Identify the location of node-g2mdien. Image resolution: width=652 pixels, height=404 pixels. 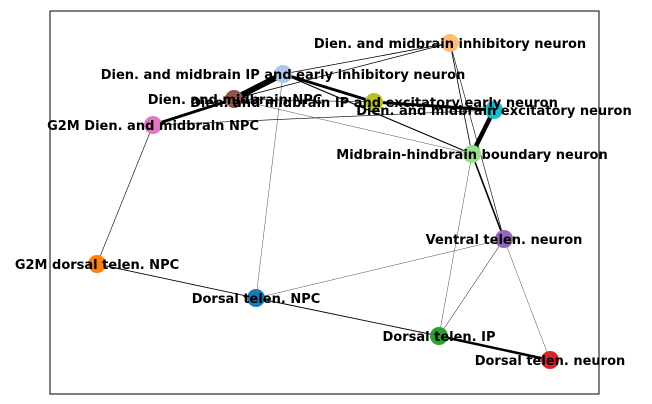
(153, 125).